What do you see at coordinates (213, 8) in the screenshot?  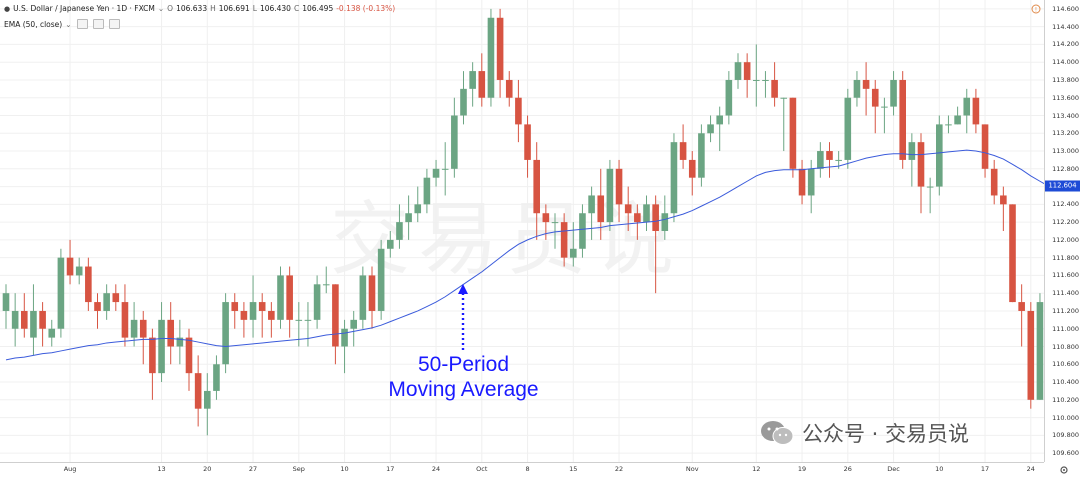 I see `ohlc-high-label: H` at bounding box center [213, 8].